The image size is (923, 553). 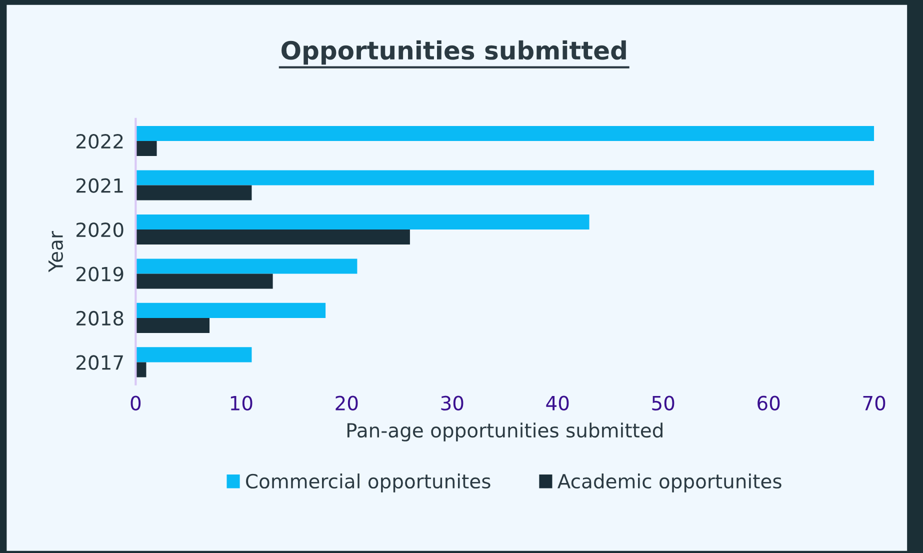 I want to click on x-tick-label: 20, so click(x=347, y=403).